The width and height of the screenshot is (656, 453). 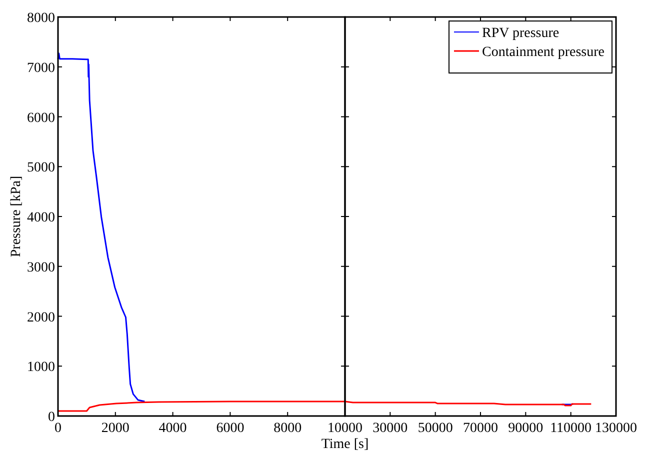 What do you see at coordinates (41, 118) in the screenshot?
I see `y-tick-label: 6000` at bounding box center [41, 118].